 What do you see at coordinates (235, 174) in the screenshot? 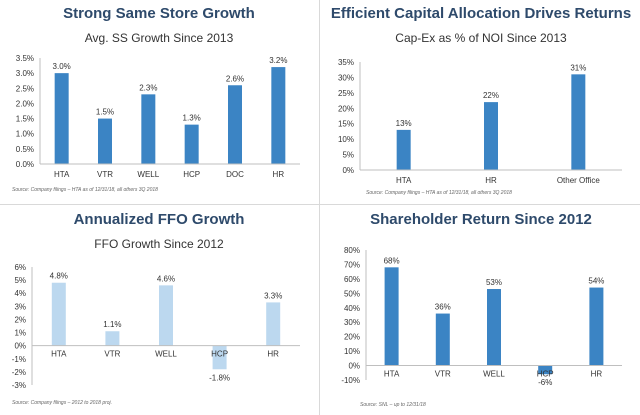
I see `category-label: DOC` at bounding box center [235, 174].